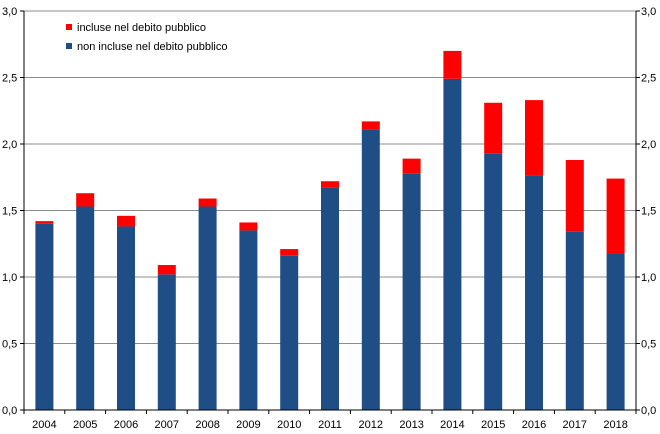  I want to click on x-tick-label: 2010, so click(289, 425).